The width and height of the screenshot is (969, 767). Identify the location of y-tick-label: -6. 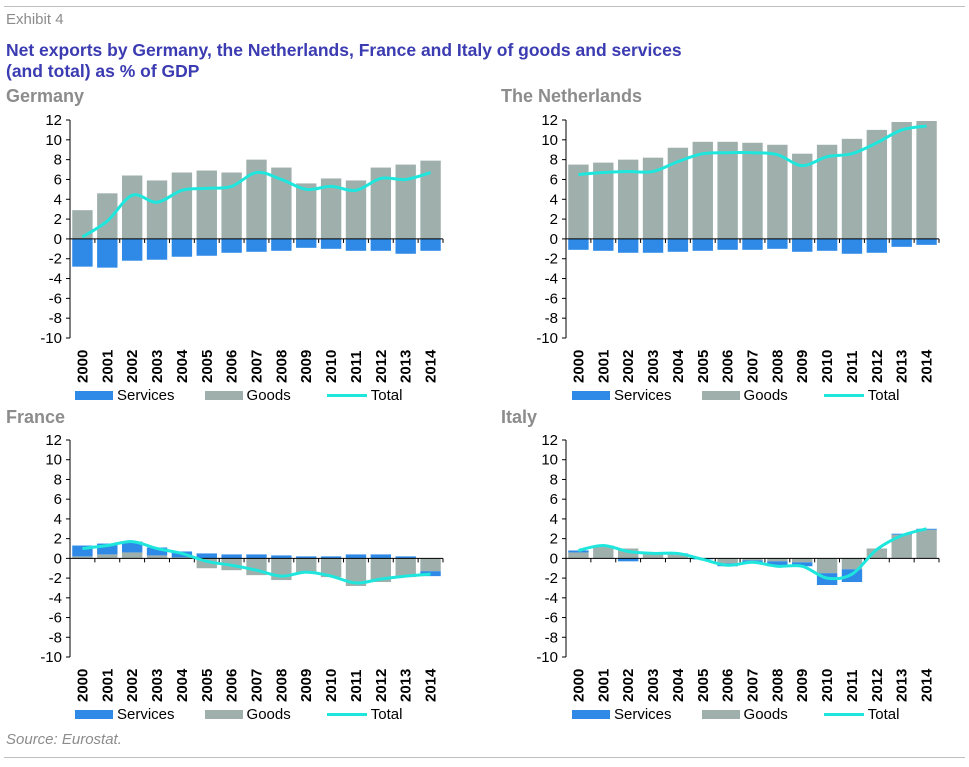
(551, 298).